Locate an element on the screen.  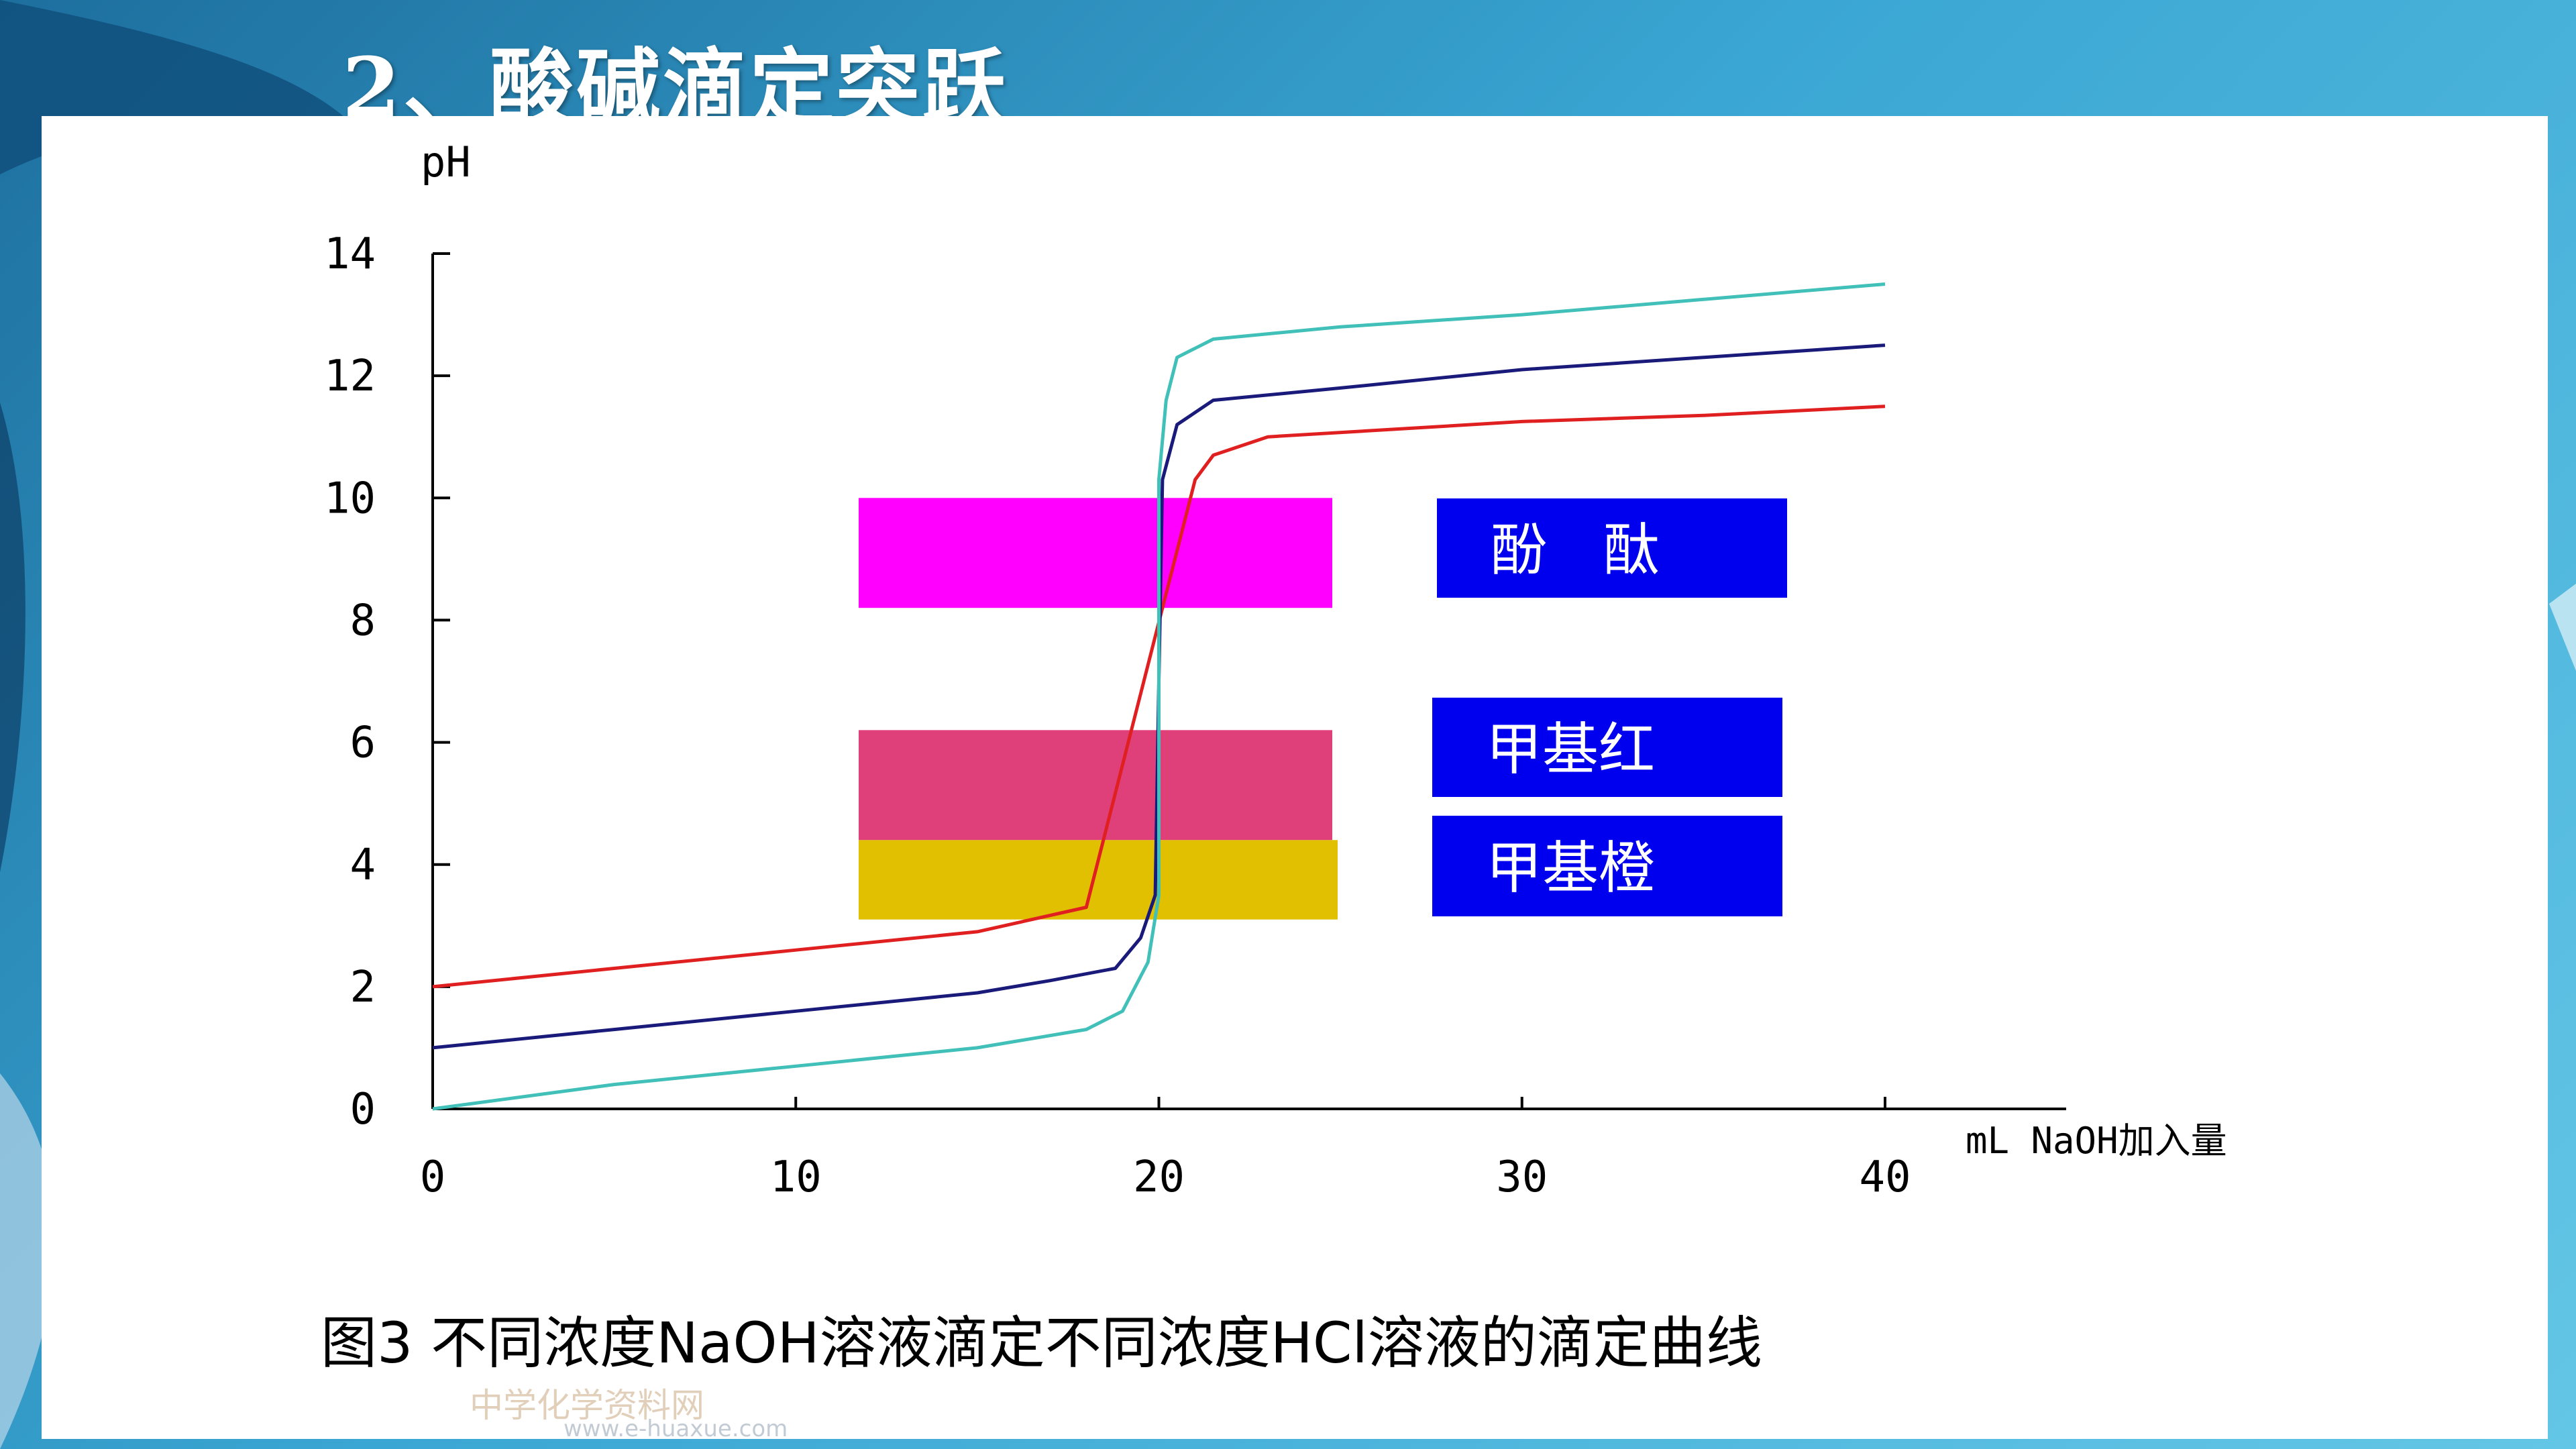
y-tick-label: 2 is located at coordinates (363, 987).